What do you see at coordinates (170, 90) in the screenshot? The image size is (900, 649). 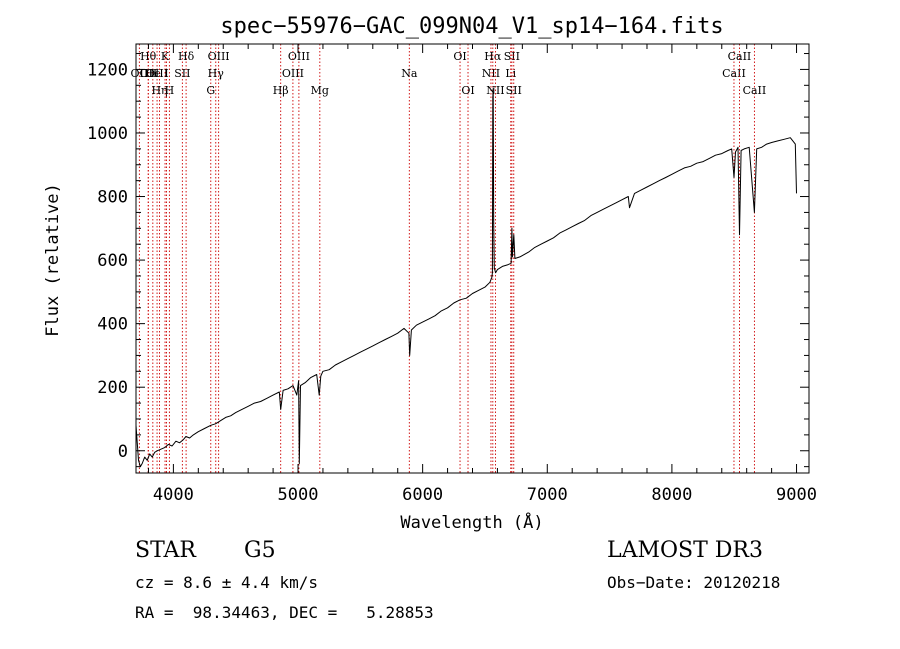 I see `line-marker-label: H` at bounding box center [170, 90].